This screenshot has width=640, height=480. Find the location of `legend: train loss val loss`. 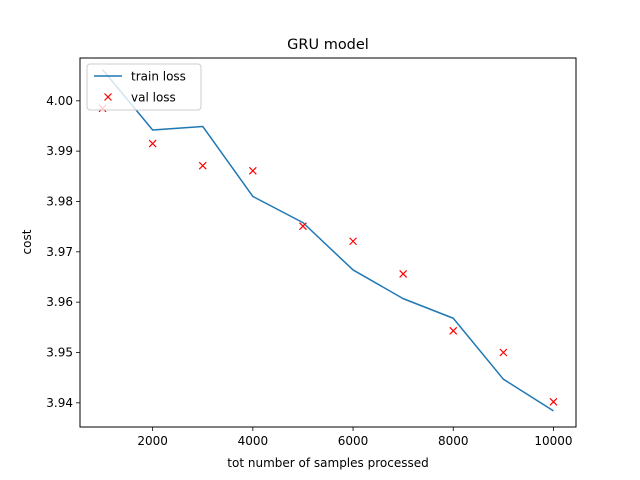

legend: train loss val loss is located at coordinates (144, 87).